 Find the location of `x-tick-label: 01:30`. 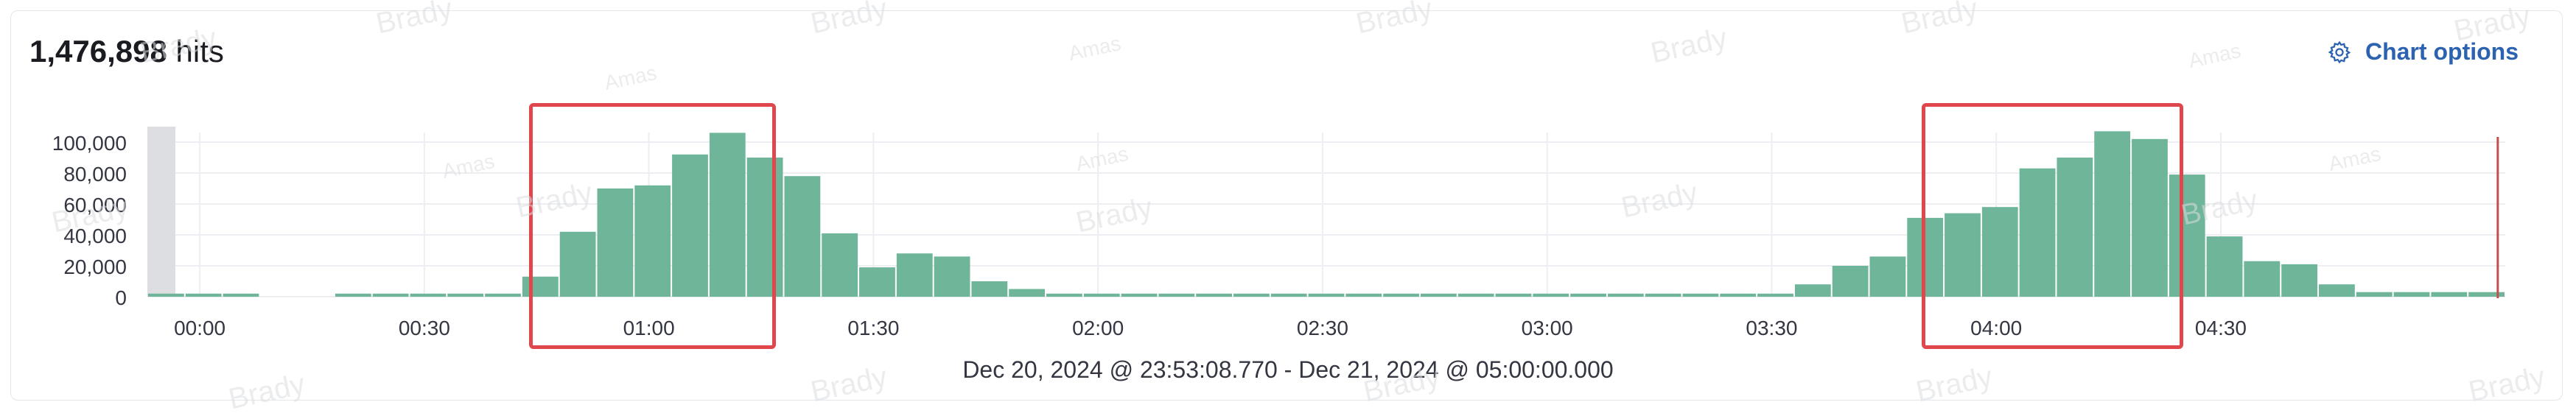

x-tick-label: 01:30 is located at coordinates (873, 328).